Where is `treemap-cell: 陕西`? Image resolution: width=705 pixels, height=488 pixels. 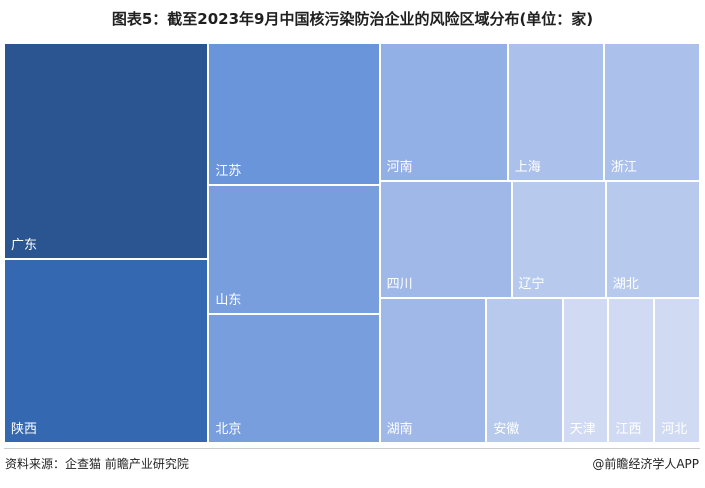 treemap-cell: 陕西 is located at coordinates (106, 351).